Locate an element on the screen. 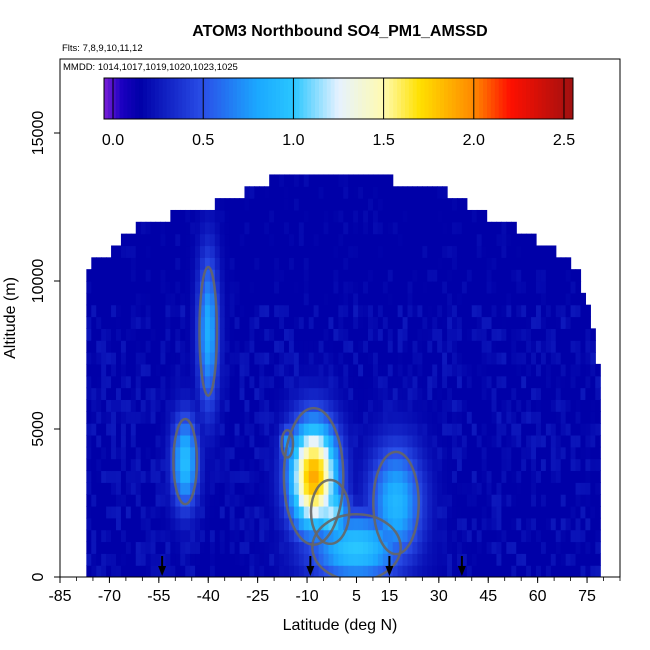 The width and height of the screenshot is (650, 650). dates-subtitle: MMDD: 1014,1017,1019,1020,1023,1025 is located at coordinates (150, 67).